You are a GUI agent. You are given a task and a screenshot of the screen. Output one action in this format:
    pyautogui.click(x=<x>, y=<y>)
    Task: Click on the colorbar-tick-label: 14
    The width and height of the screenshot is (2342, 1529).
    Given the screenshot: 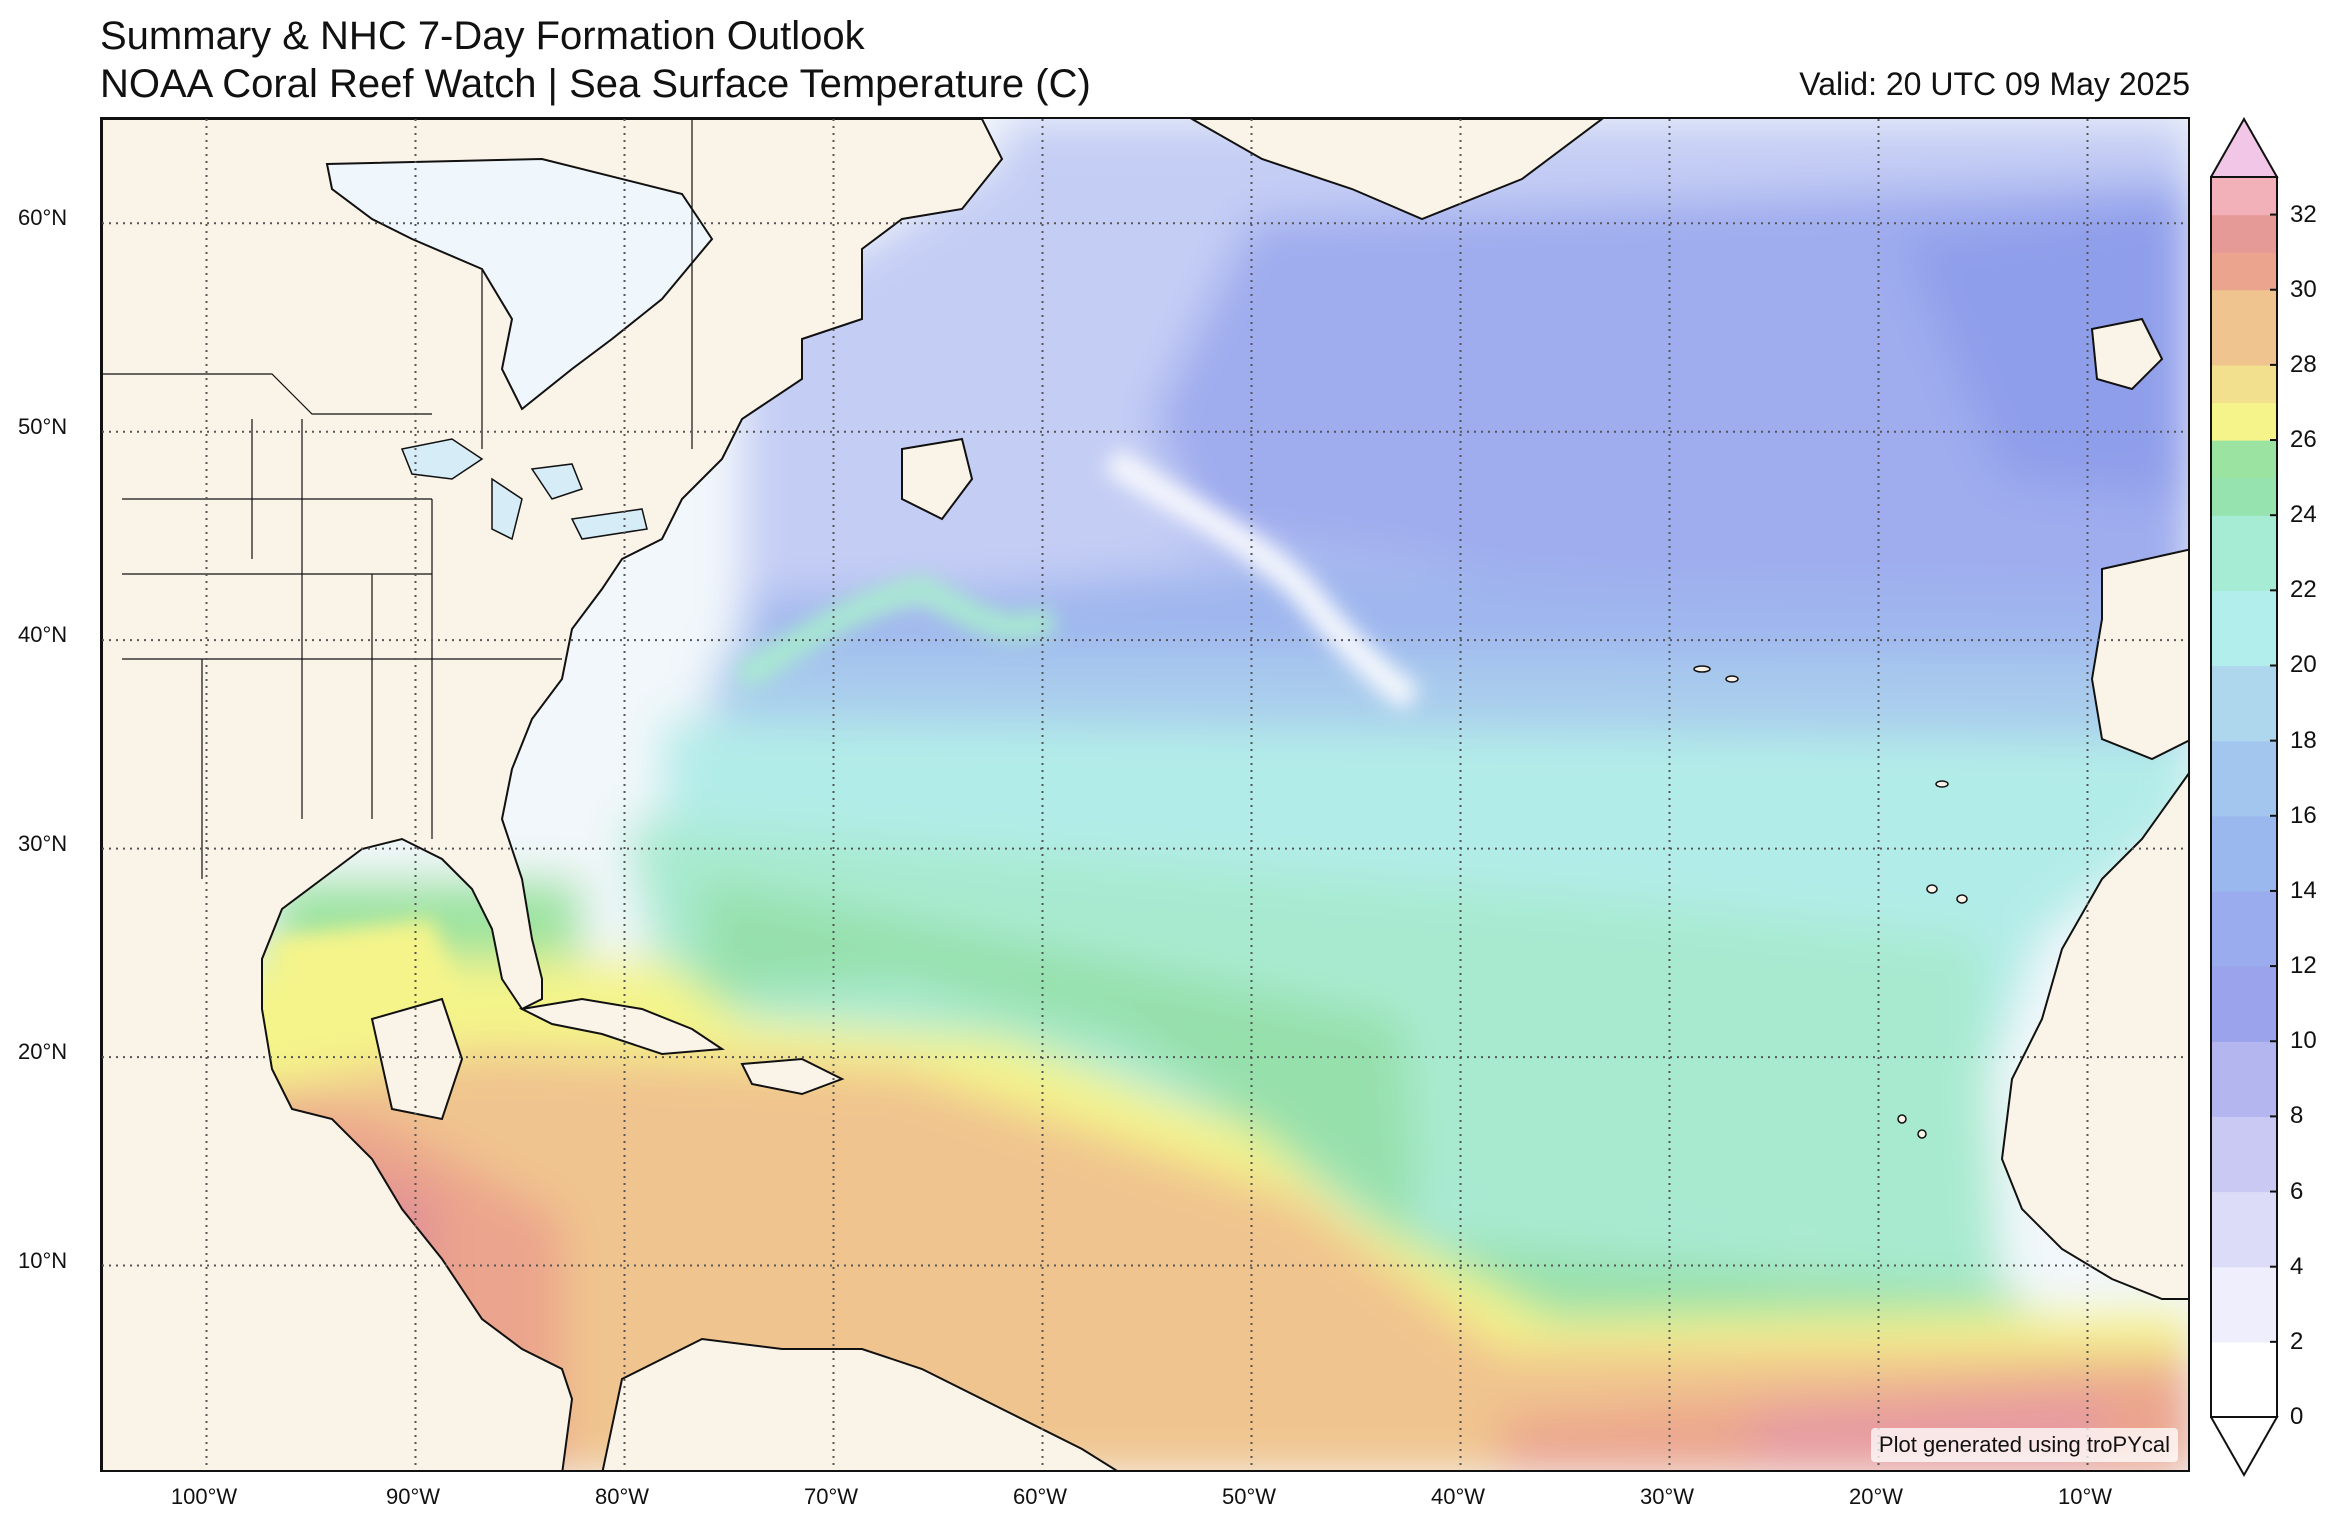 What is the action you would take?
    pyautogui.click(x=2303, y=890)
    